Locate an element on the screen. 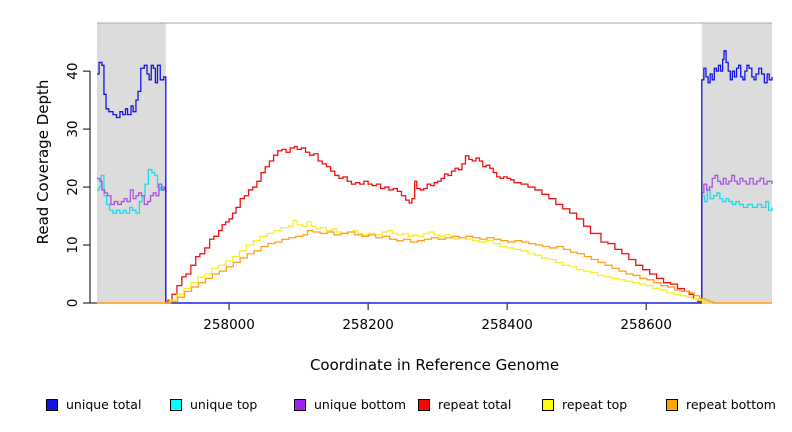  x-tick-label: 258000 is located at coordinates (229, 325).